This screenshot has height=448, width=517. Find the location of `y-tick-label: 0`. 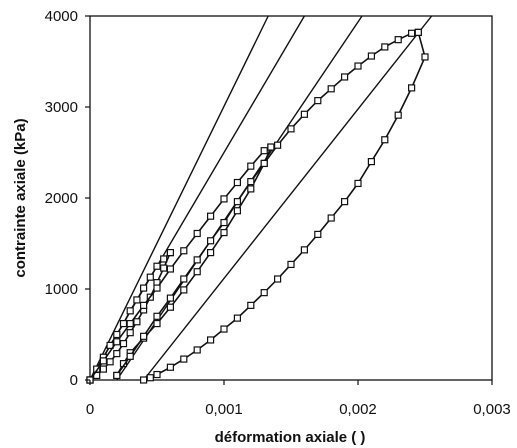

y-tick-label: 0 is located at coordinates (74, 380).